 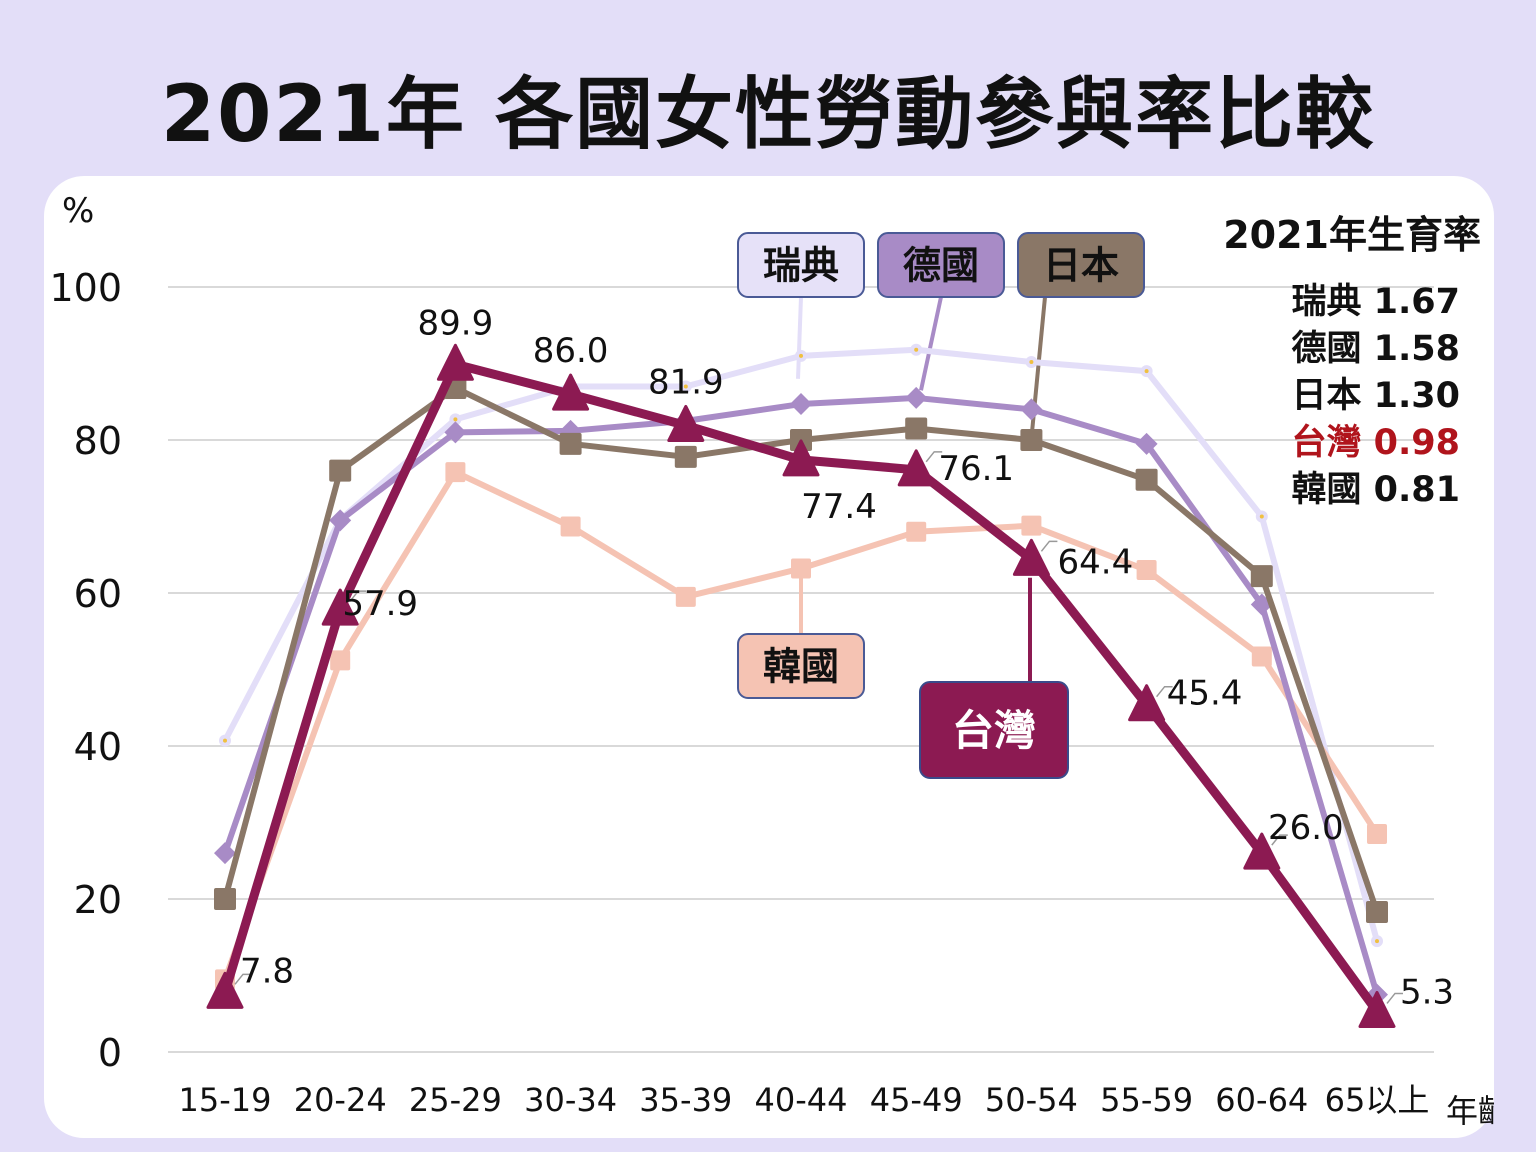 What do you see at coordinates (267, 971) in the screenshot?
I see `data-label: 7.8` at bounding box center [267, 971].